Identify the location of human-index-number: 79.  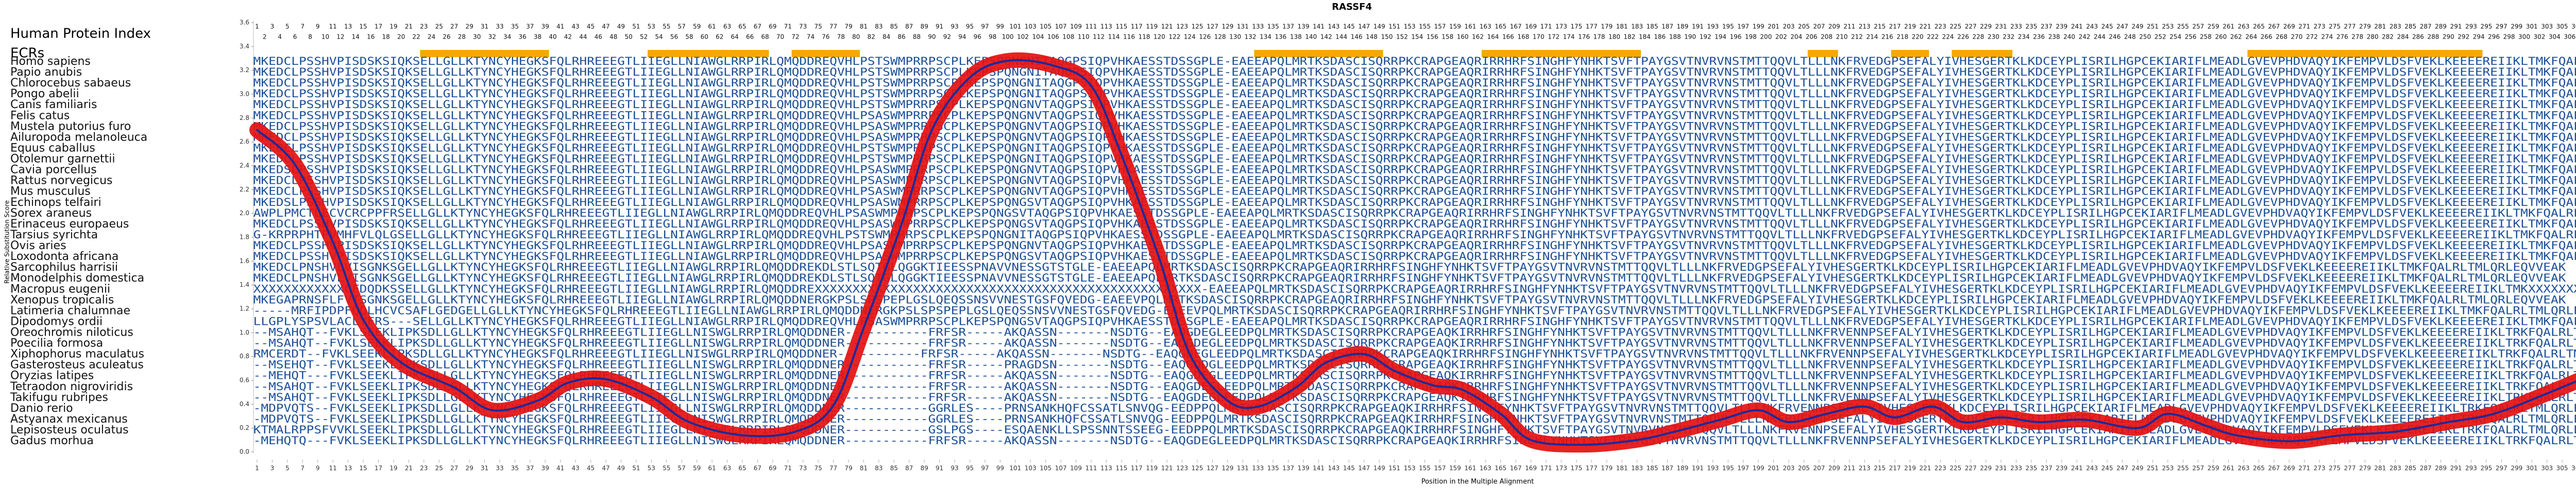
(848, 26).